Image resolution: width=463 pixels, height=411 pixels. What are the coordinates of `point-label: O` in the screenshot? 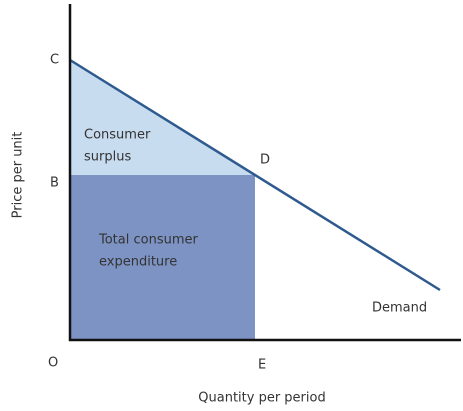 It's located at (53, 363).